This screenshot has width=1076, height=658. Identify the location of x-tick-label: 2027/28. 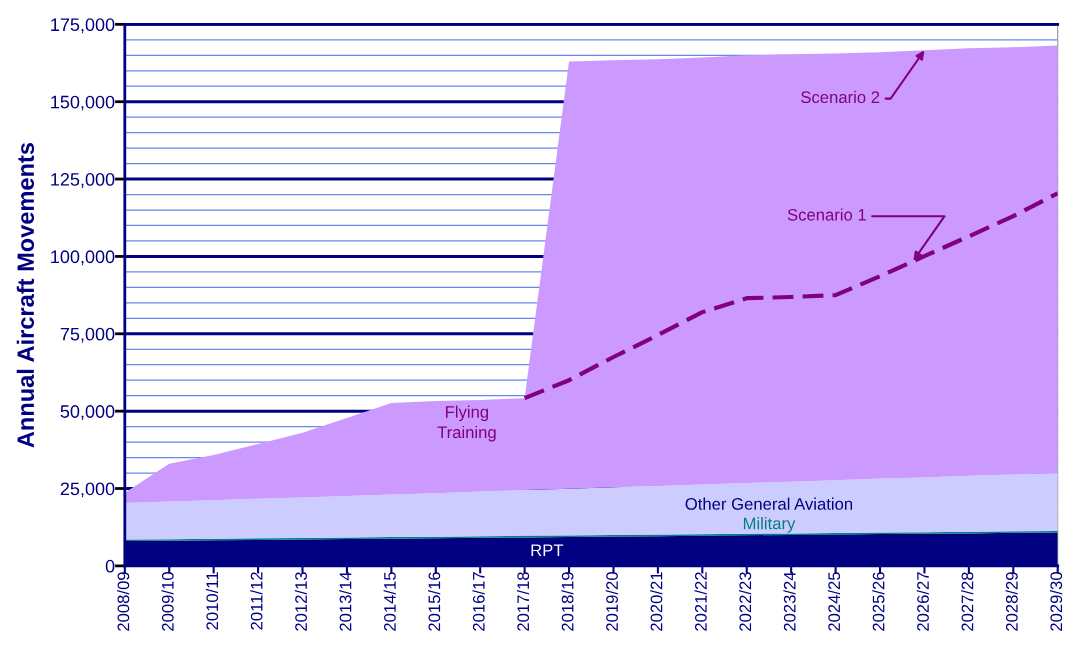
(967, 601).